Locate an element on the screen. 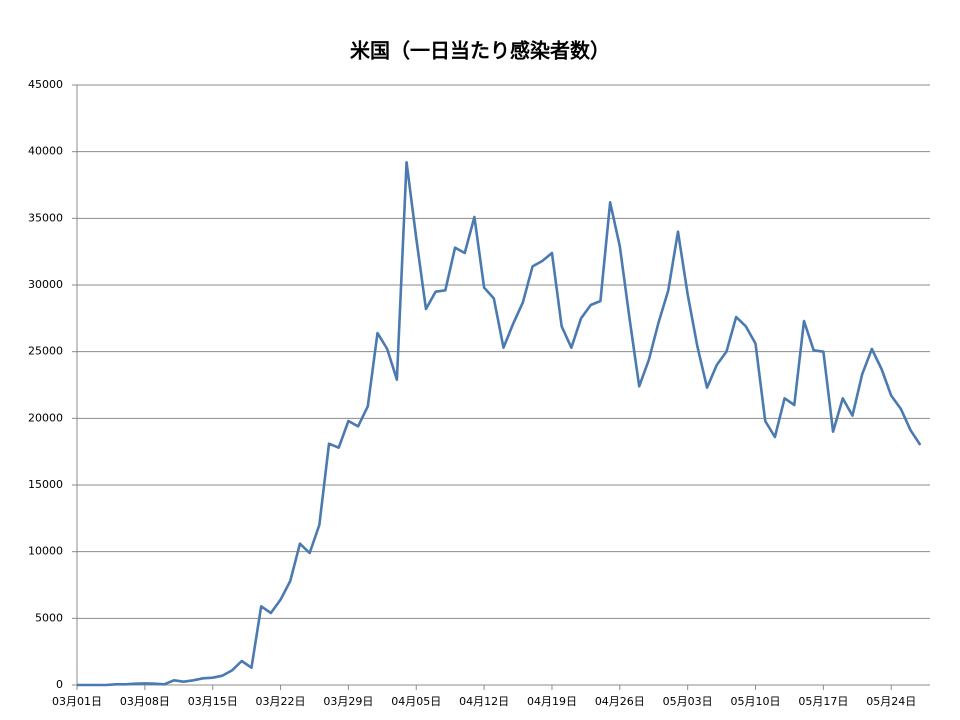 The height and width of the screenshot is (720, 960). chart-title: 米国（一日当たり感染者数） is located at coordinates (480, 51).